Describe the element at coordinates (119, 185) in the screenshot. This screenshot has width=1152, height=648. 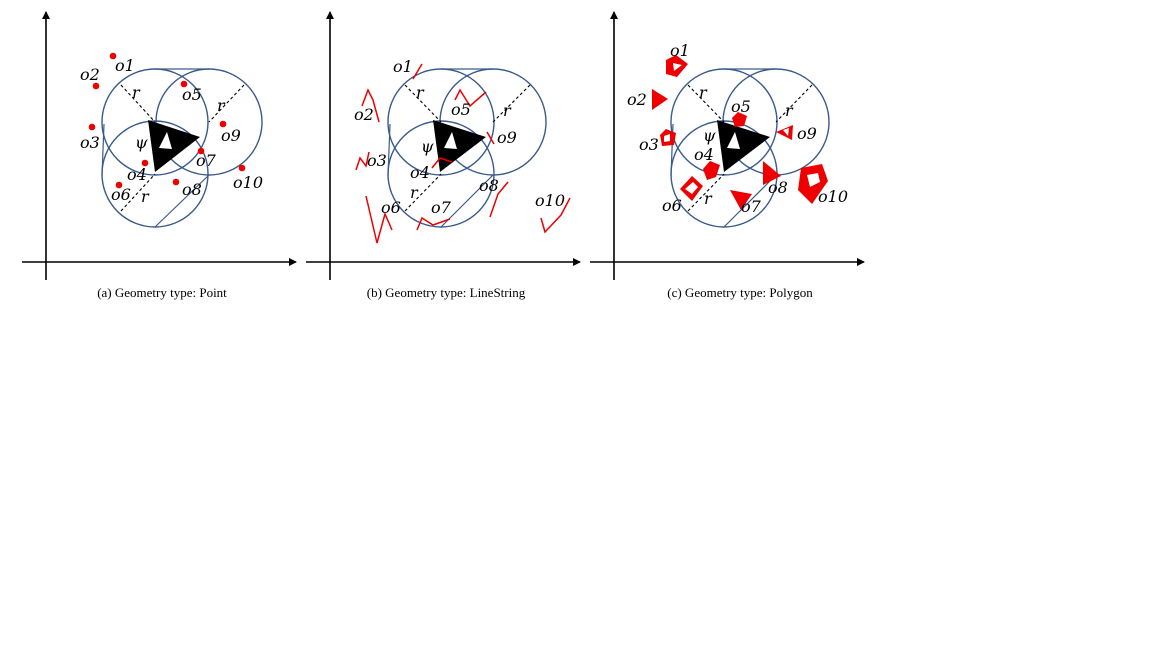
I see `point-o6` at that location.